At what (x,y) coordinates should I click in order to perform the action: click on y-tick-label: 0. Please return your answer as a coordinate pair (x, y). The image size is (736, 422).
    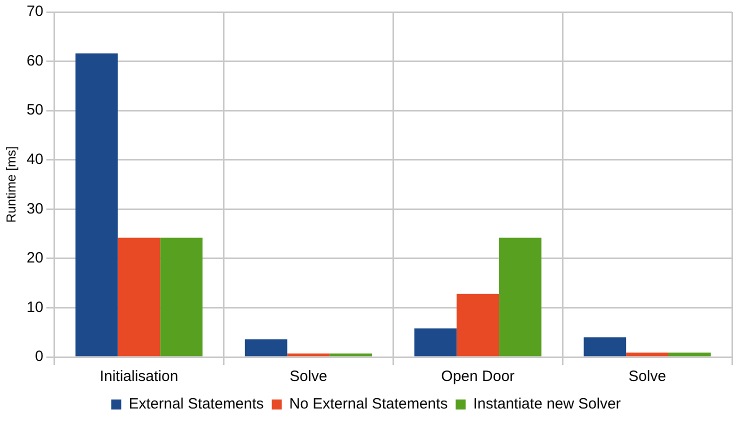
    Looking at the image, I should click on (39, 357).